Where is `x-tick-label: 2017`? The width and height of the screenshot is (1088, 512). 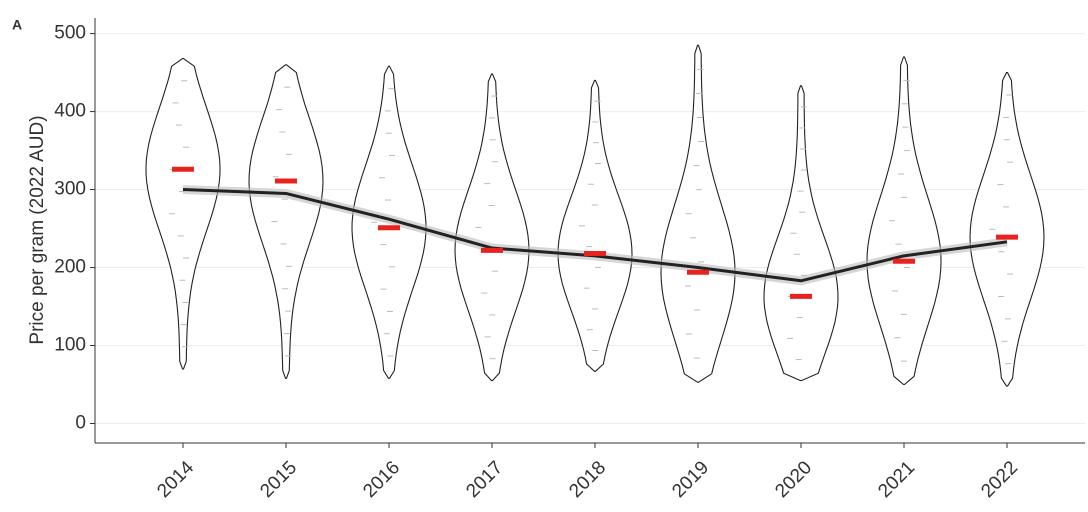
x-tick-label: 2017 is located at coordinates (484, 479).